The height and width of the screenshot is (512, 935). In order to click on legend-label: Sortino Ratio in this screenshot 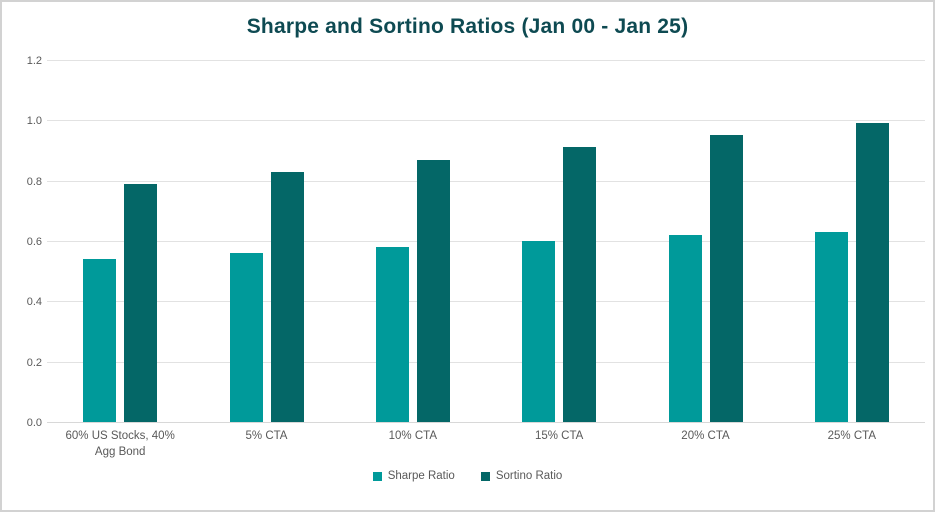, I will do `click(529, 476)`.